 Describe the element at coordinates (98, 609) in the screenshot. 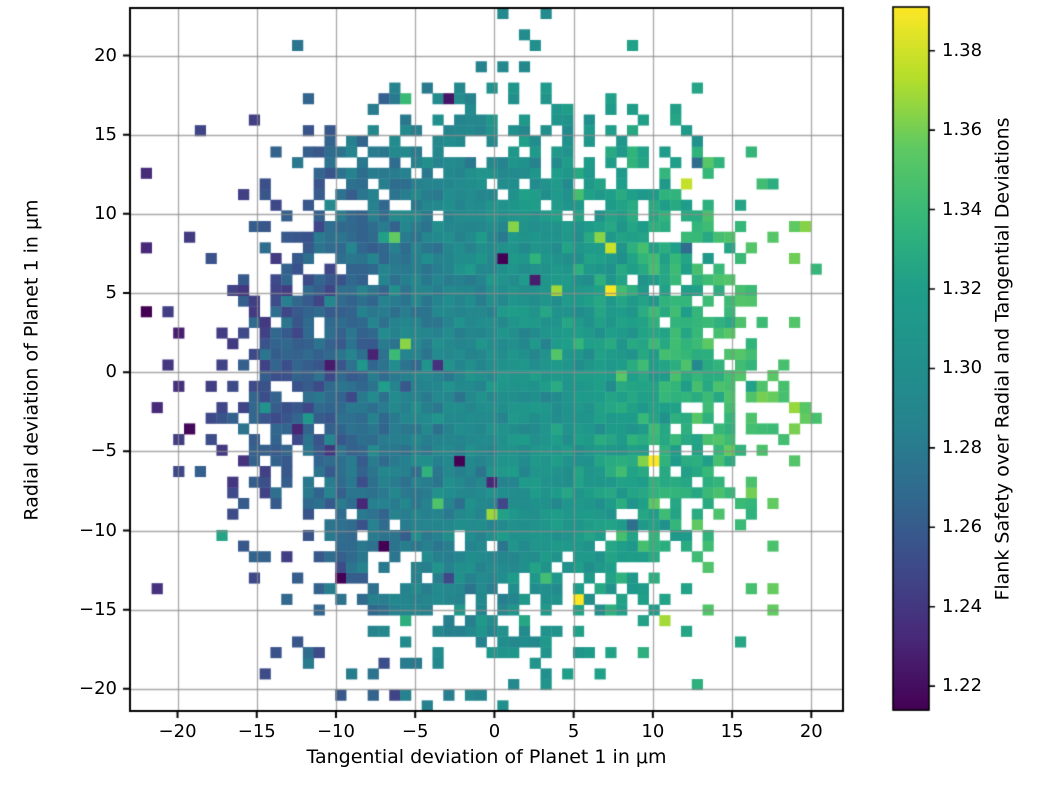

I see `y-tick-label-7: −15` at that location.